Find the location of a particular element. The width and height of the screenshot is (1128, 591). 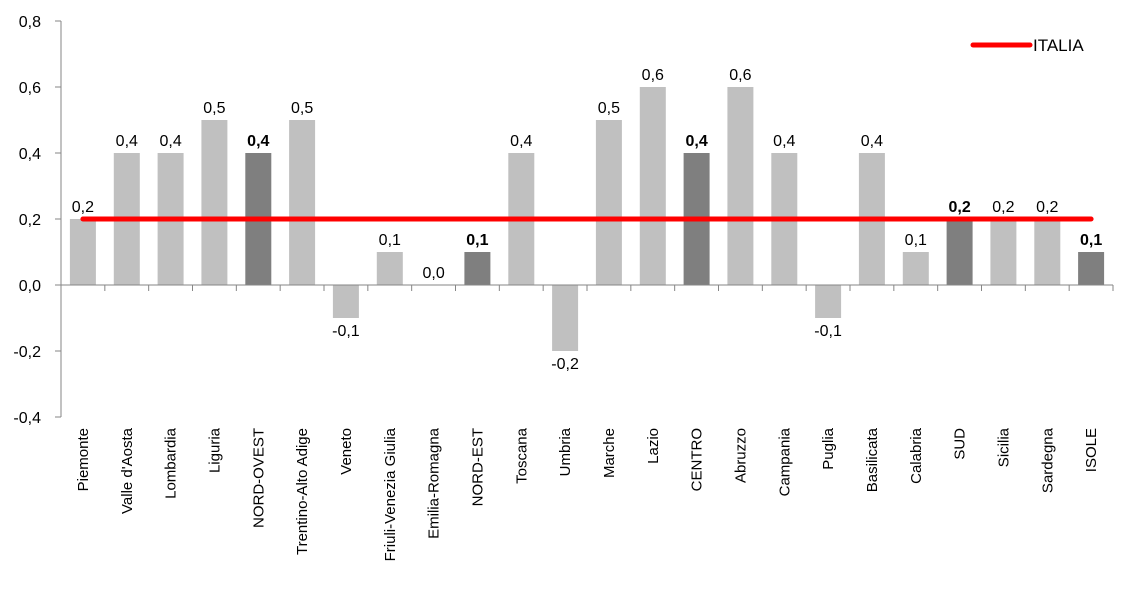

category-label-20: SUD is located at coordinates (960, 444).